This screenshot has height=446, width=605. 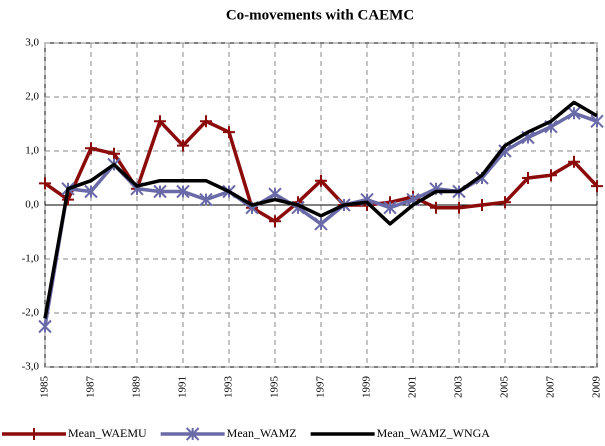 I want to click on x-tick-label: 1995, so click(x=275, y=387).